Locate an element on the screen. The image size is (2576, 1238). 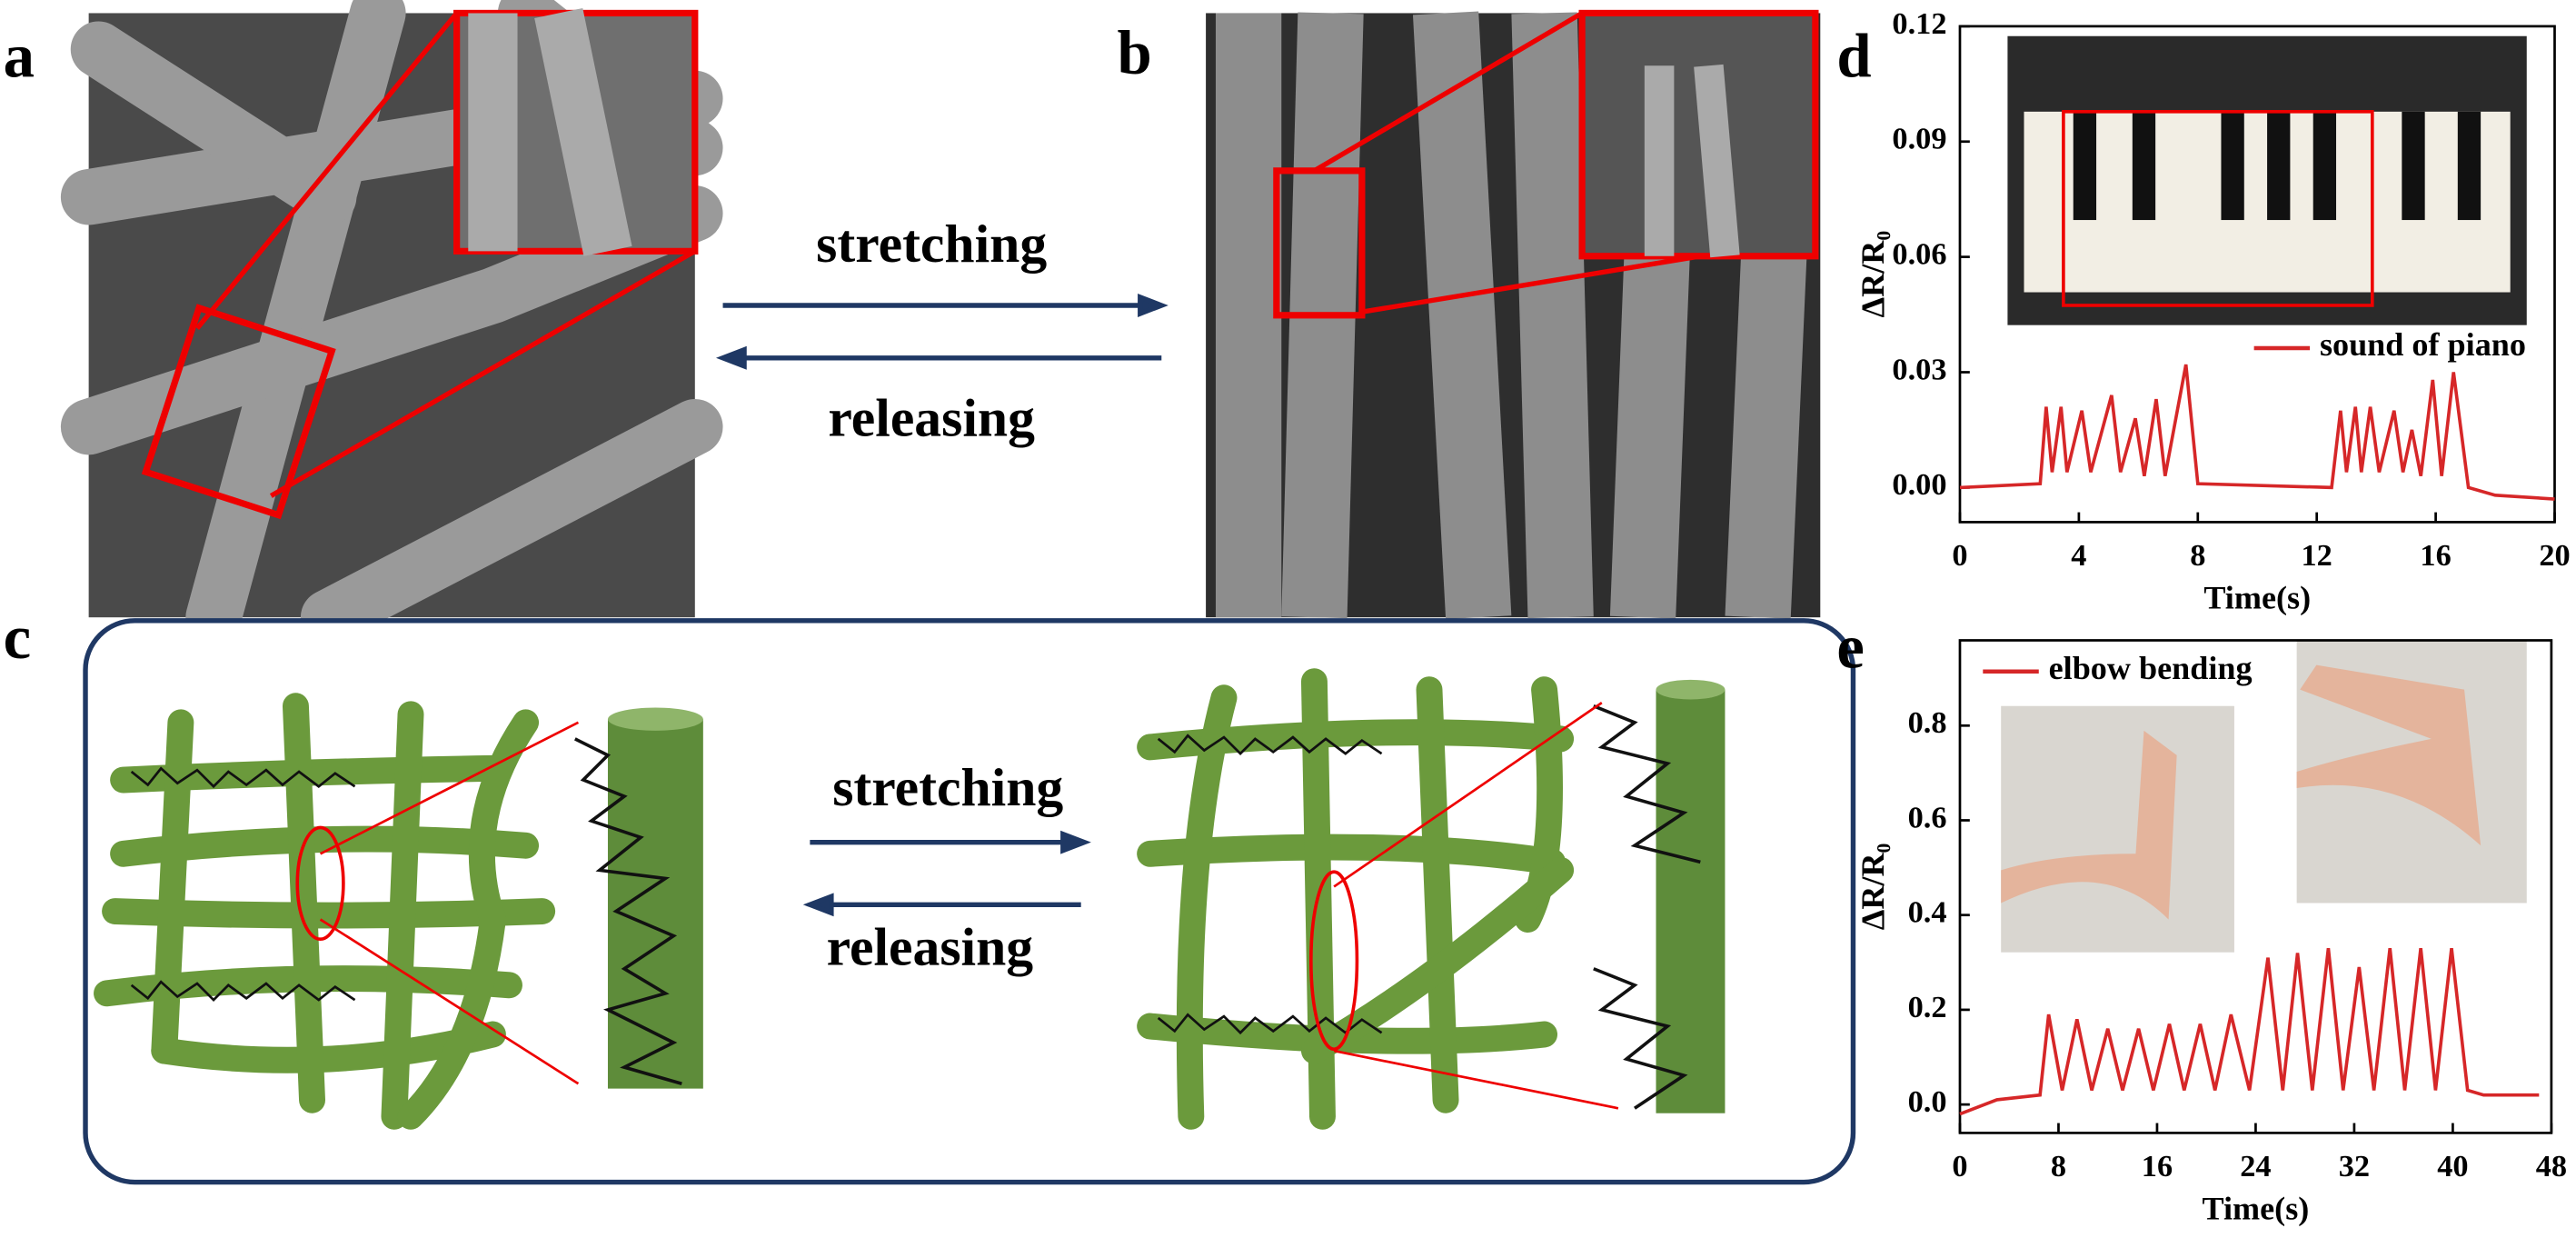
y-tick-label: 0.6 is located at coordinates (1927, 817).